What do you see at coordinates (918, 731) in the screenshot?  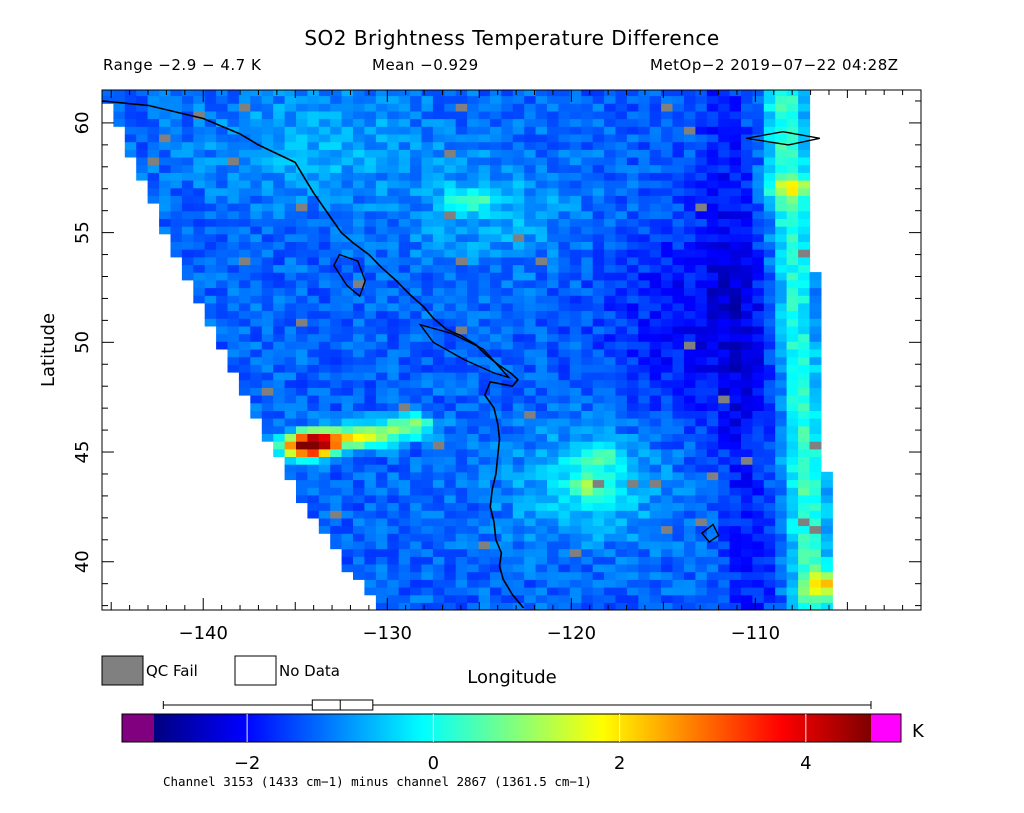 I see `colorbar-unit: K` at bounding box center [918, 731].